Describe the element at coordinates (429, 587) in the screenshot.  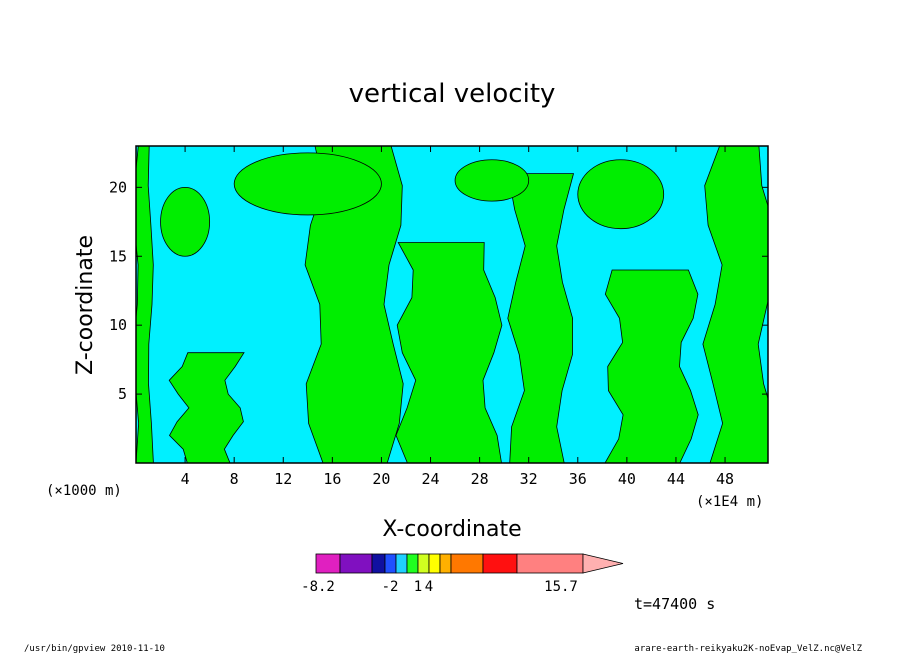
I see `colorbar-tick-label: 4` at that location.